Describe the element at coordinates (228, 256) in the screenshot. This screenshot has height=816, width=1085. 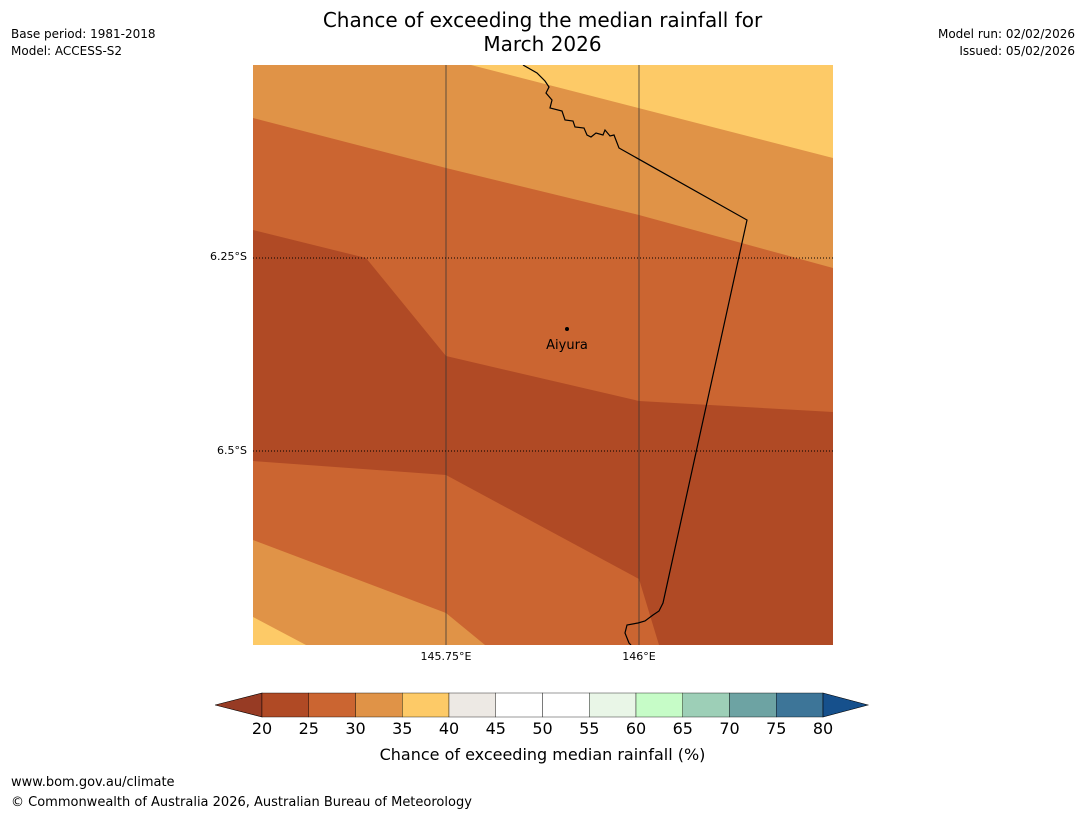
I see `lat-label-6-25: 6.25°S` at that location.